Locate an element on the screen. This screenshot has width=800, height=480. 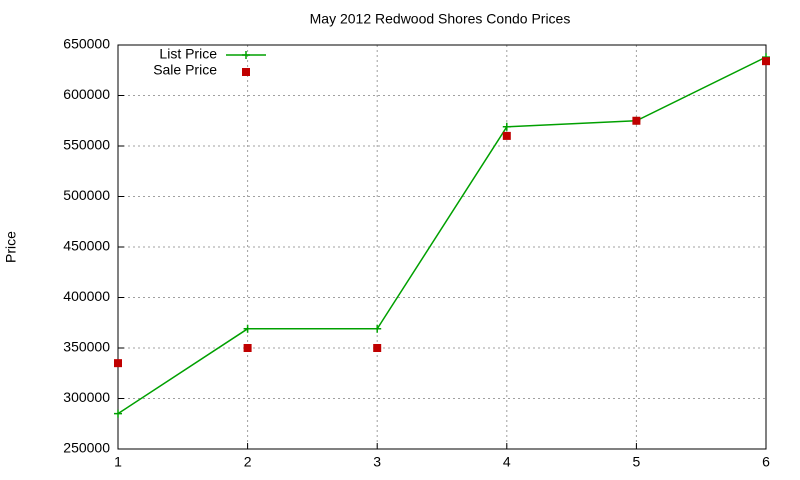
x-tick-label: 1 is located at coordinates (118, 462).